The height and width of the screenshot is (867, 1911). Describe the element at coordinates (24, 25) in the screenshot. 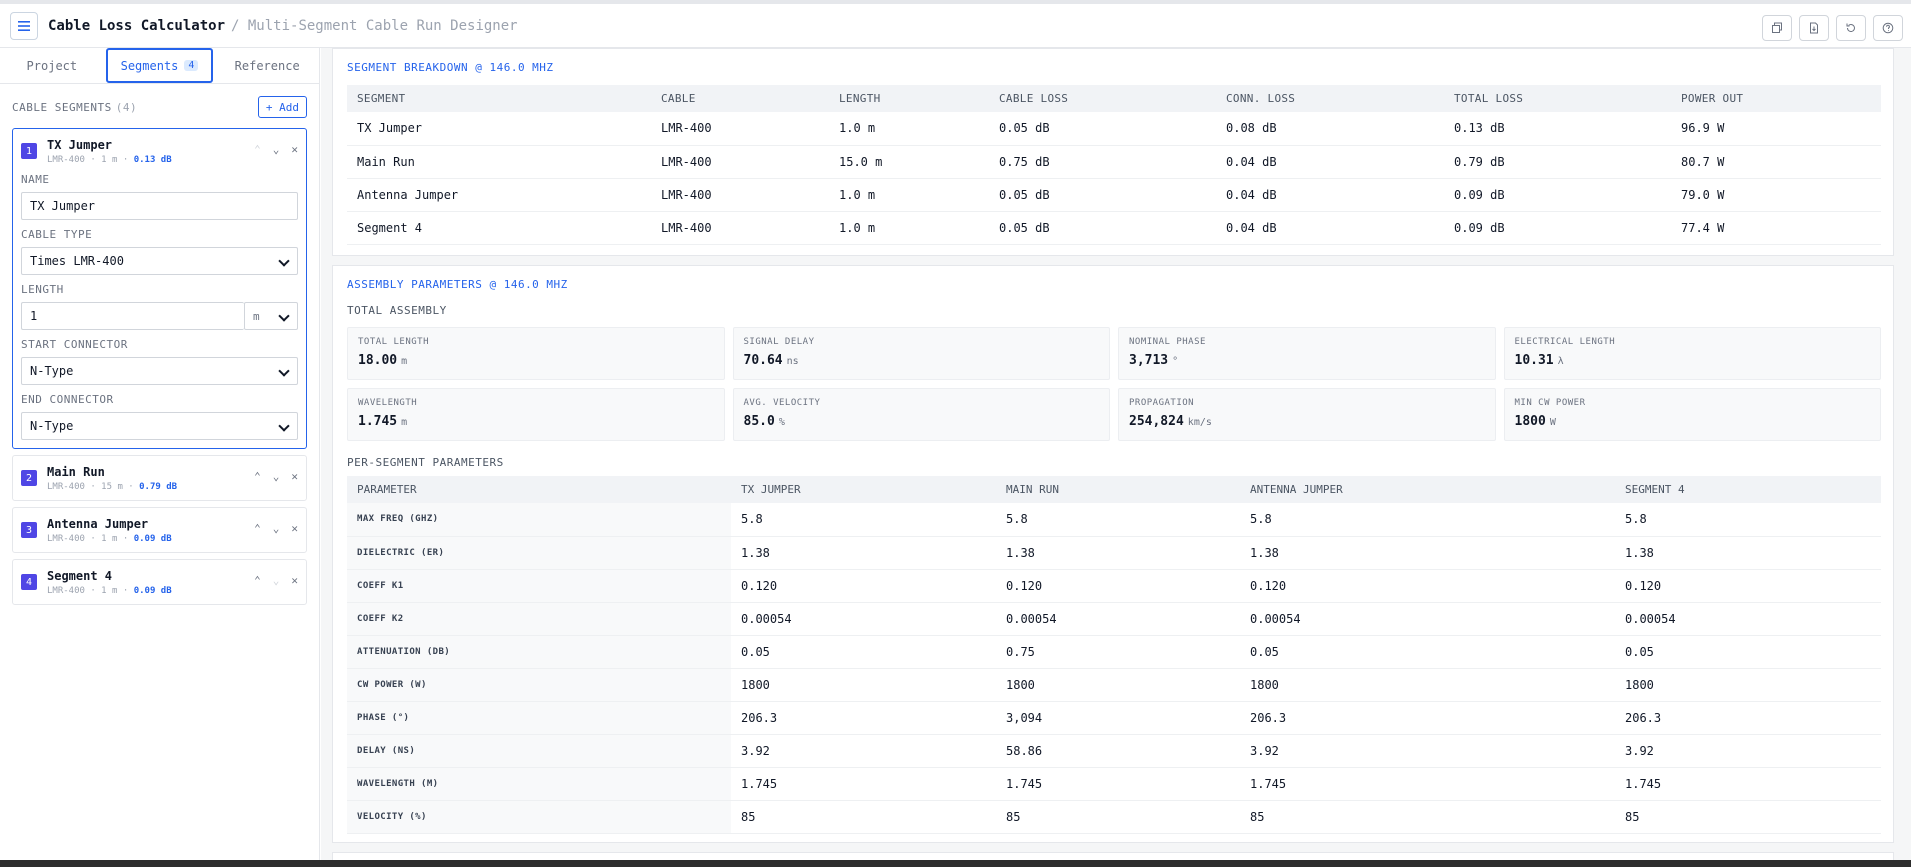

I see `menu-button` at that location.